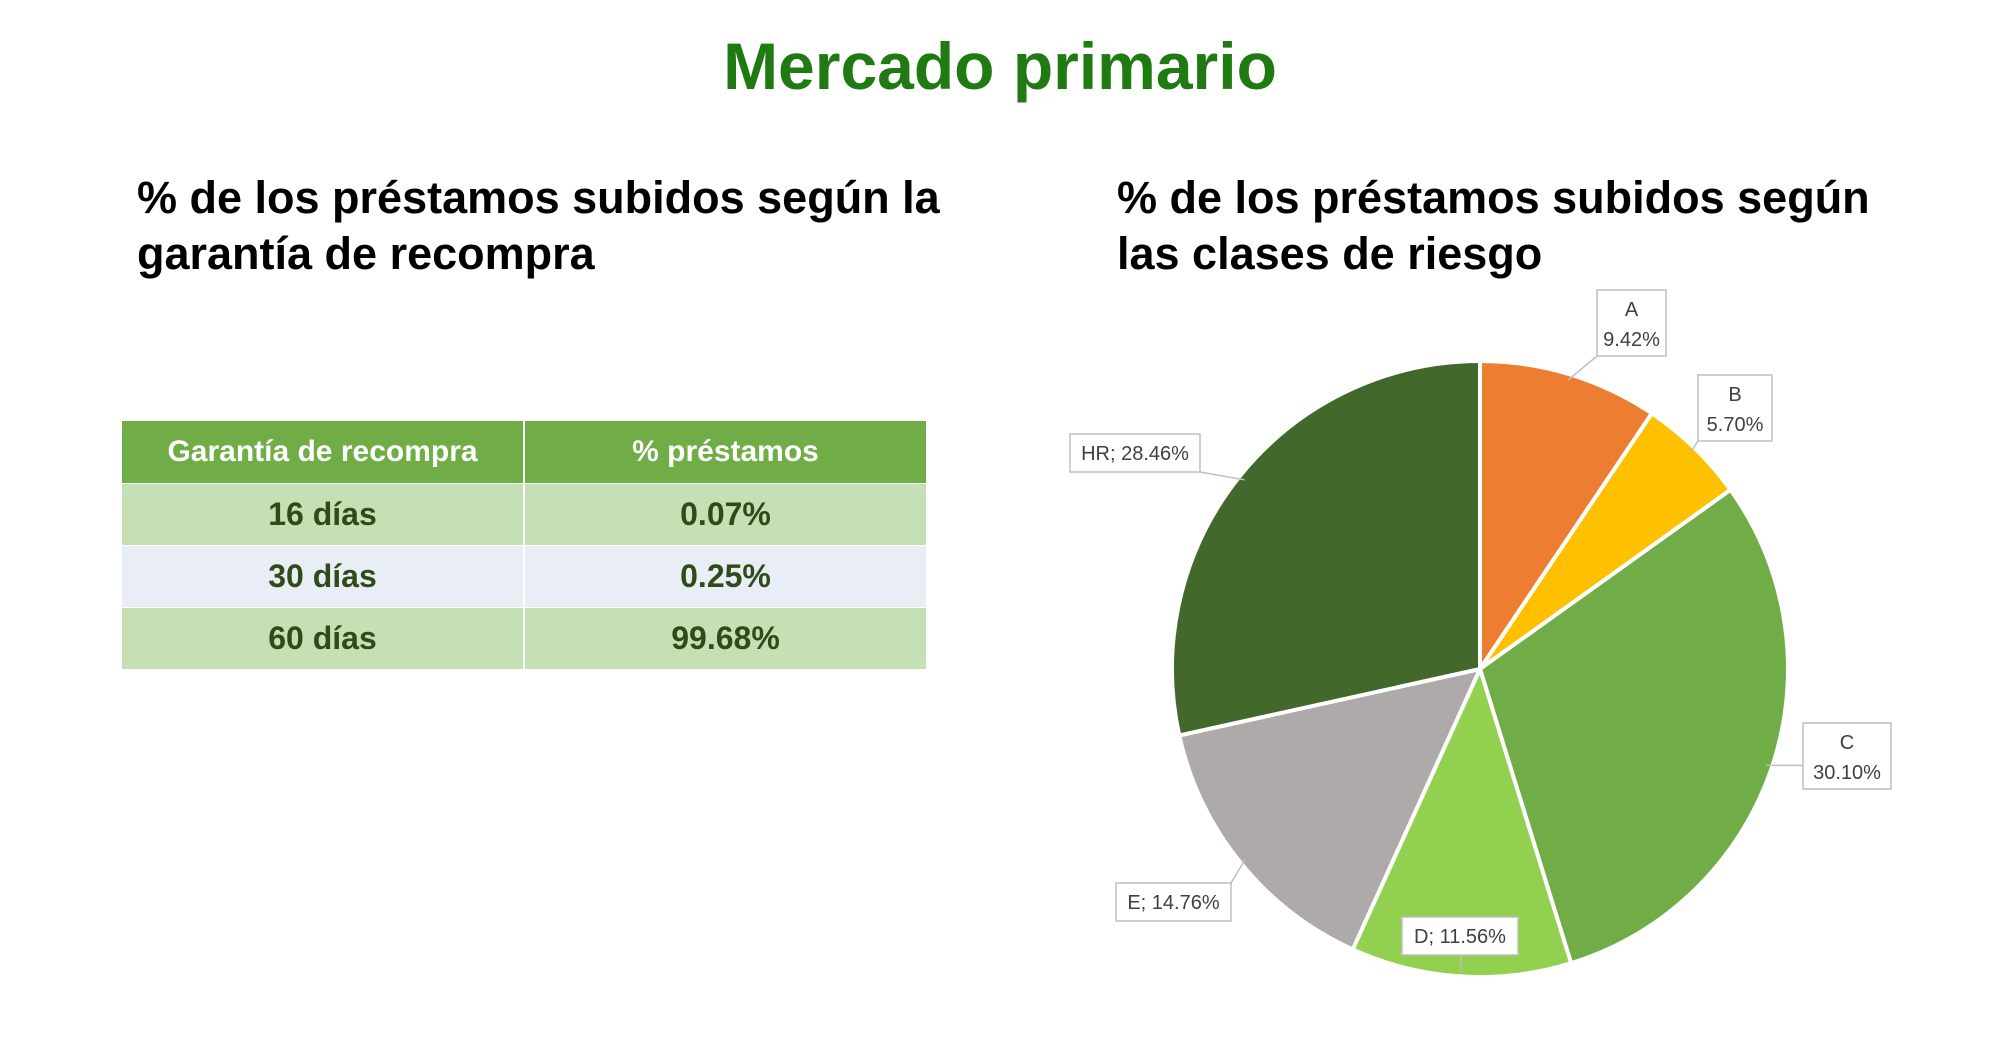  I want to click on data-label-box-e, so click(1173, 902).